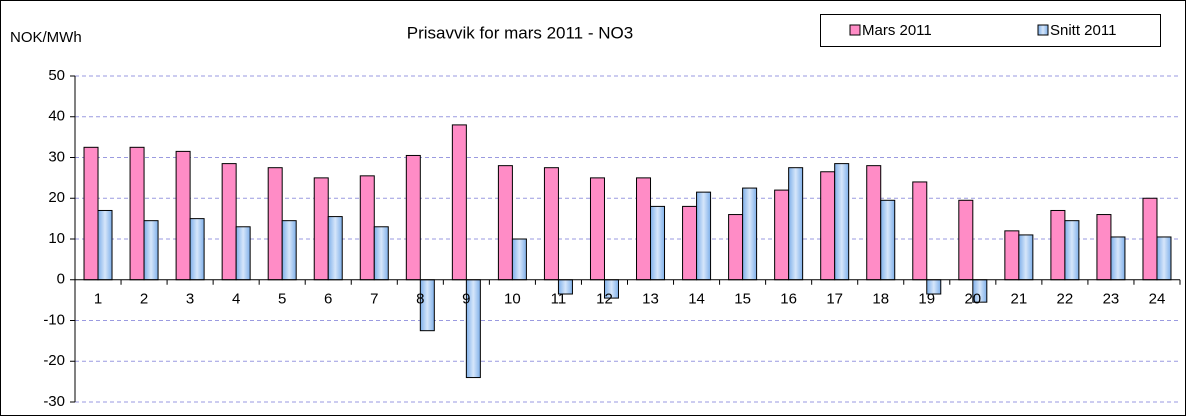  Describe the element at coordinates (972, 299) in the screenshot. I see `x-tick-label: 20` at that location.